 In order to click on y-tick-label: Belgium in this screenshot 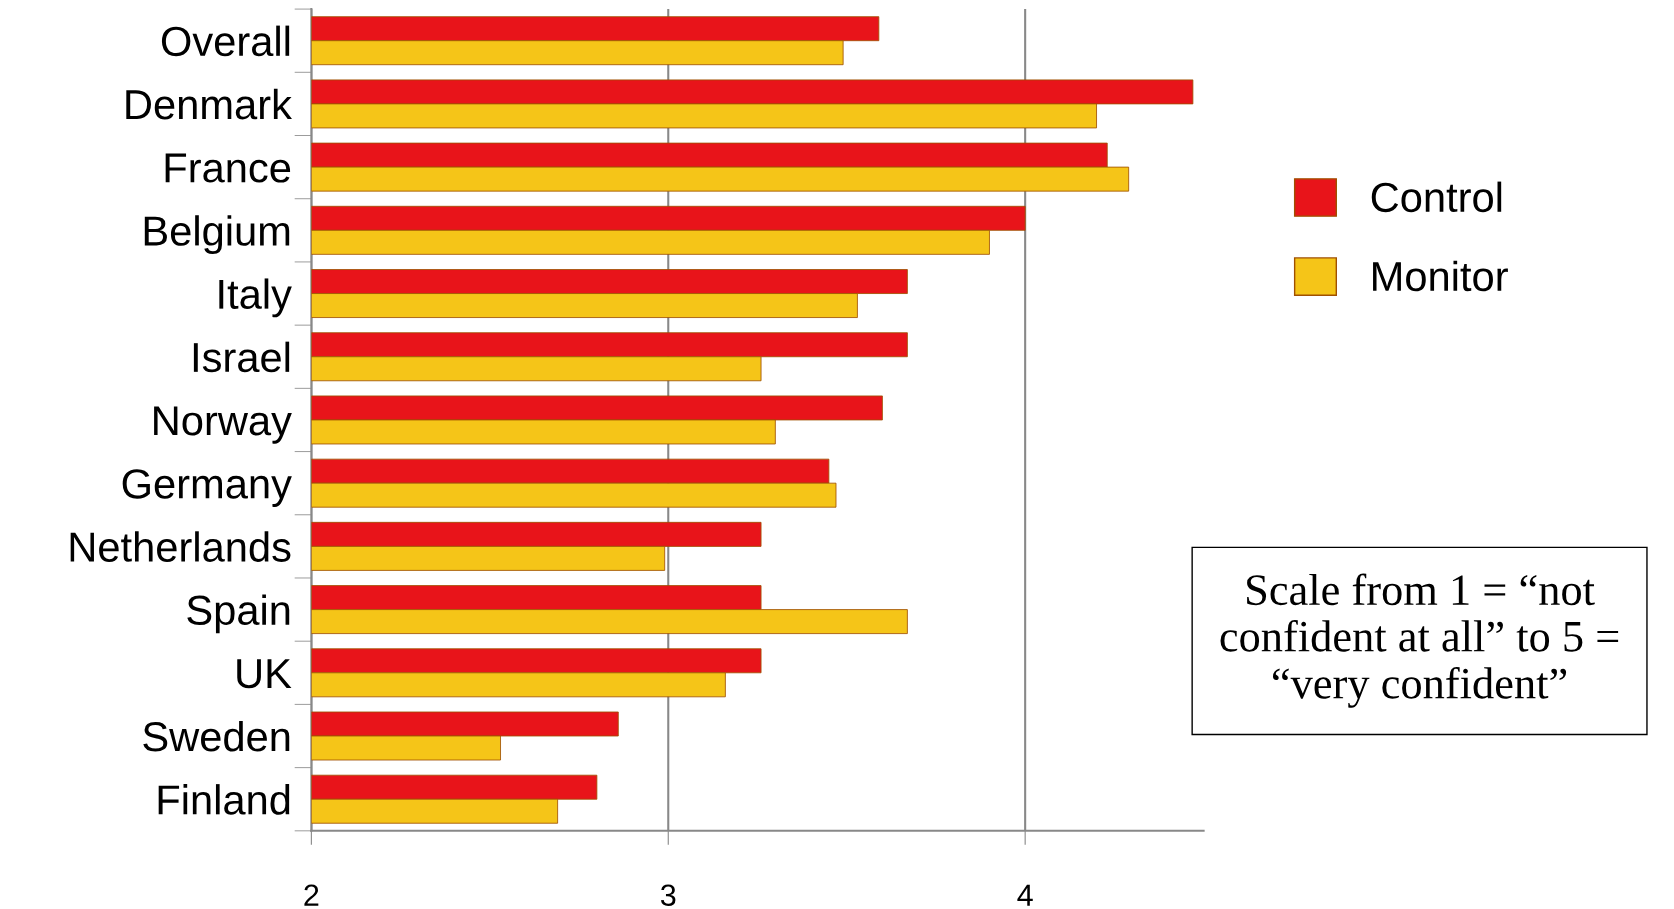, I will do `click(217, 235)`.